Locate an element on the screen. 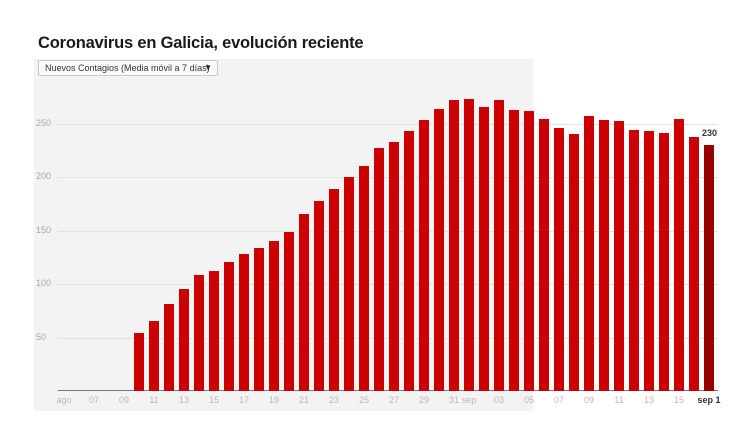 The width and height of the screenshot is (756, 441). x-tick-label: 19 is located at coordinates (274, 400).